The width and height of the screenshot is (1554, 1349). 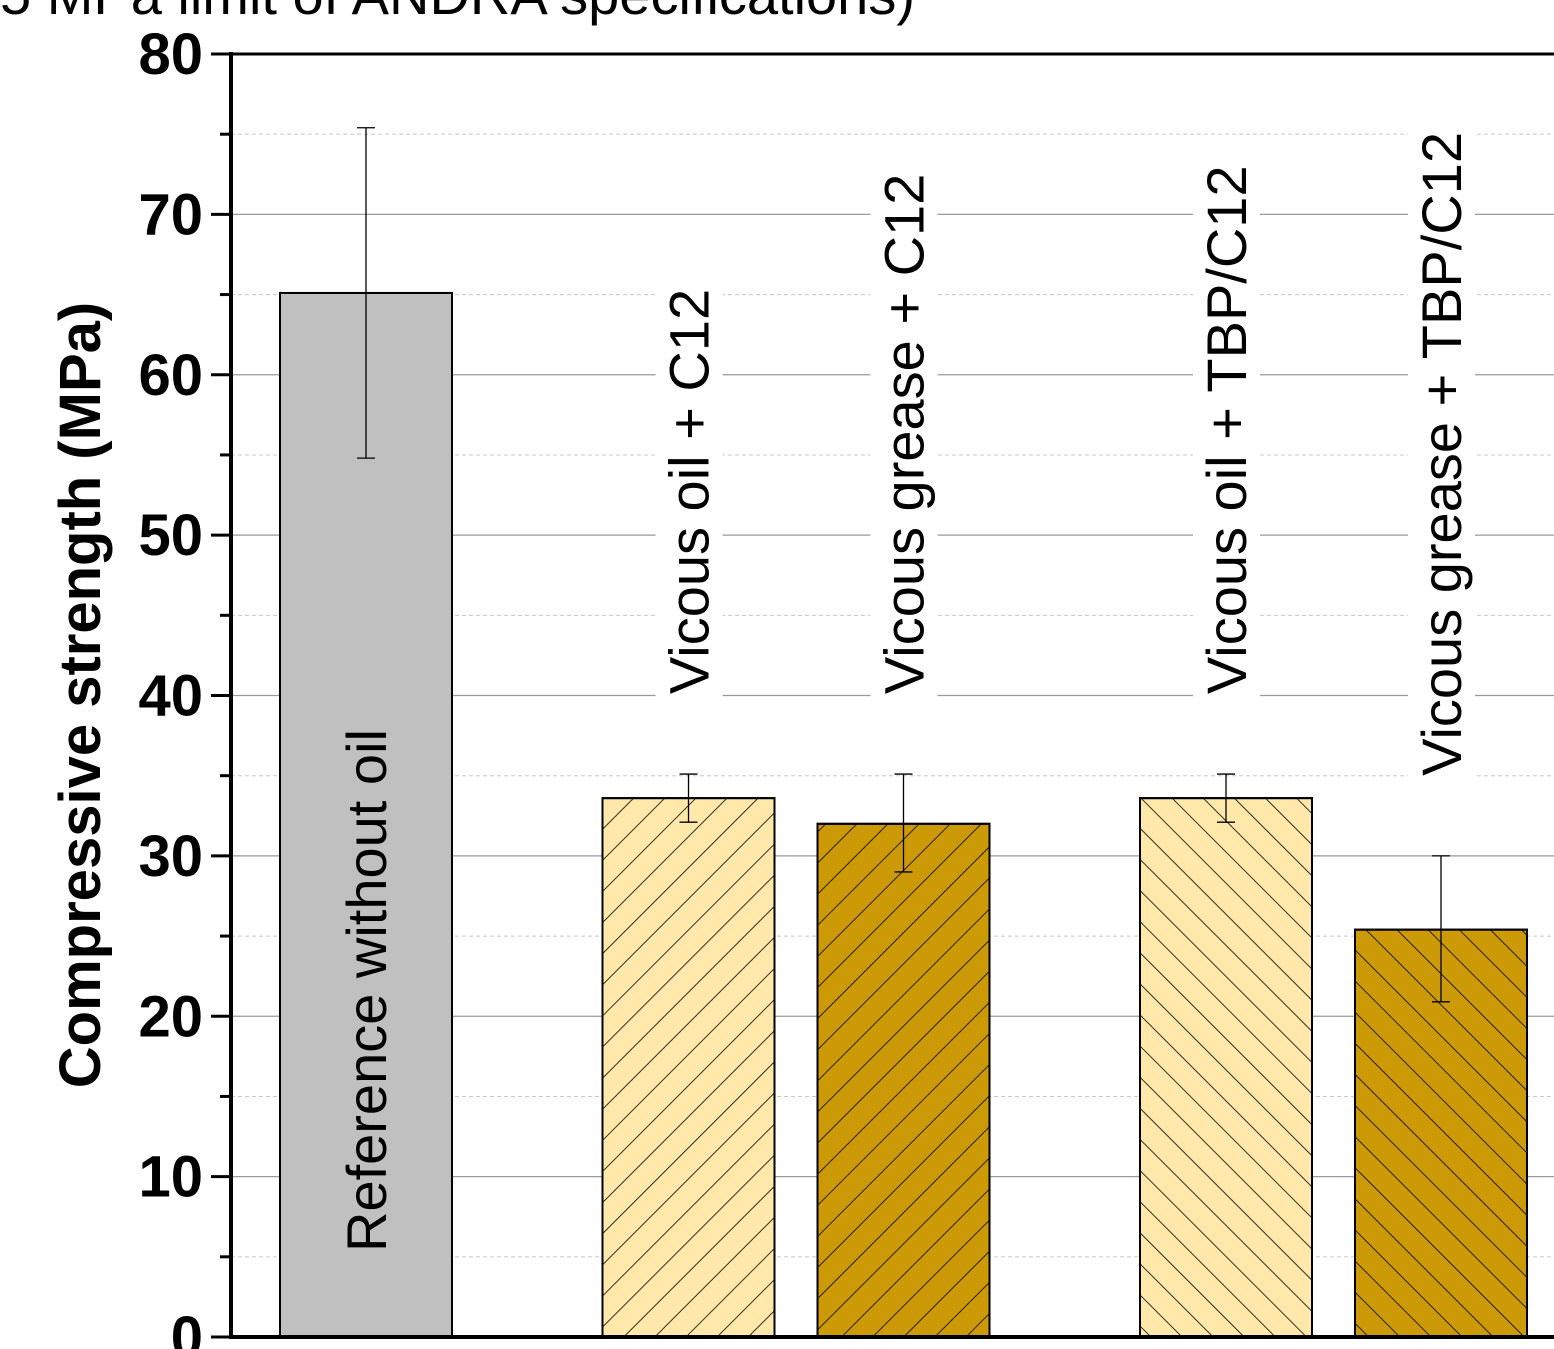 What do you see at coordinates (187, 1327) in the screenshot?
I see `y-tick-label: 0` at bounding box center [187, 1327].